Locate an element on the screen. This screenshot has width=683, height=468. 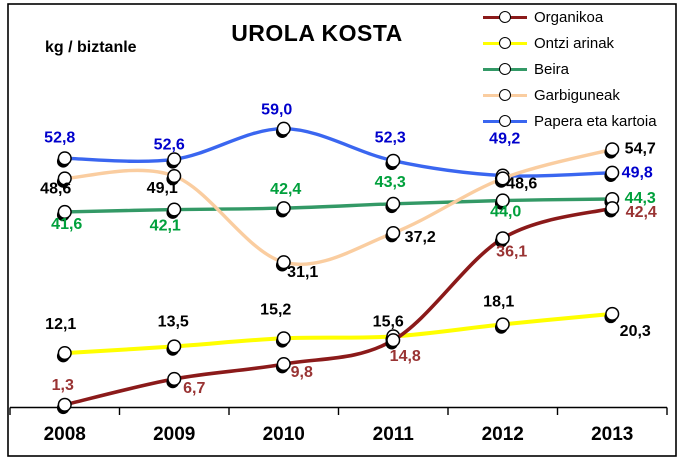
data-point-label: 41,6 is located at coordinates (66, 224).